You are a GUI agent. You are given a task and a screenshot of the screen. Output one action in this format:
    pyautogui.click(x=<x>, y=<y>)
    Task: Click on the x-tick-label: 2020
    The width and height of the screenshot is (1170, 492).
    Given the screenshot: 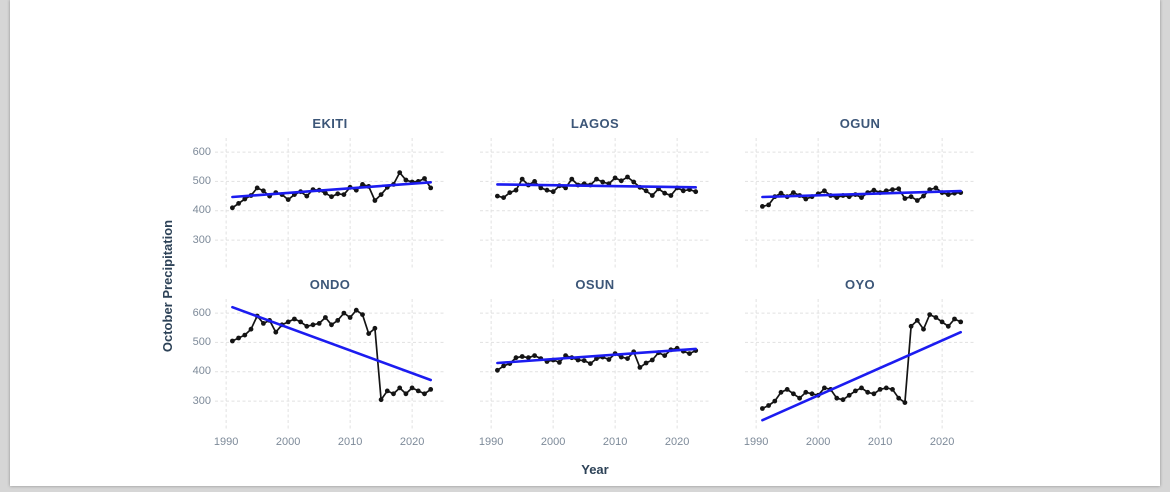 What is the action you would take?
    pyautogui.click(x=942, y=442)
    